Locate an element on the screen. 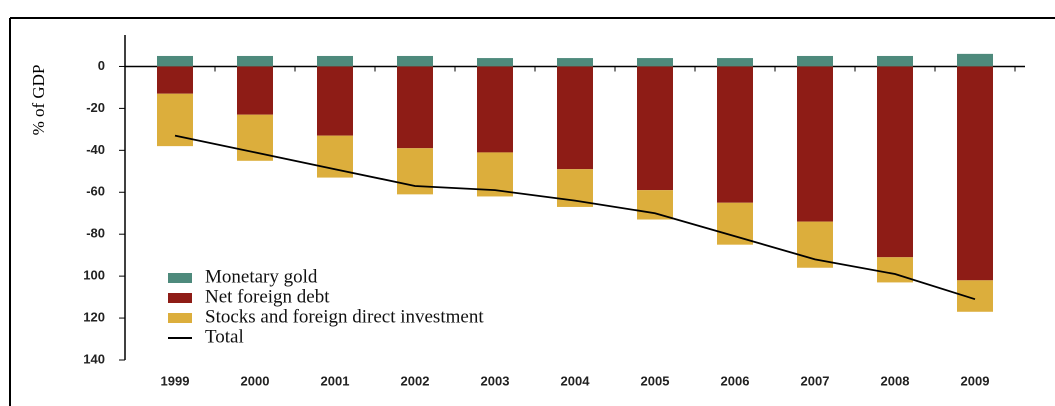  legend-label: Net foreign debt is located at coordinates (267, 296).